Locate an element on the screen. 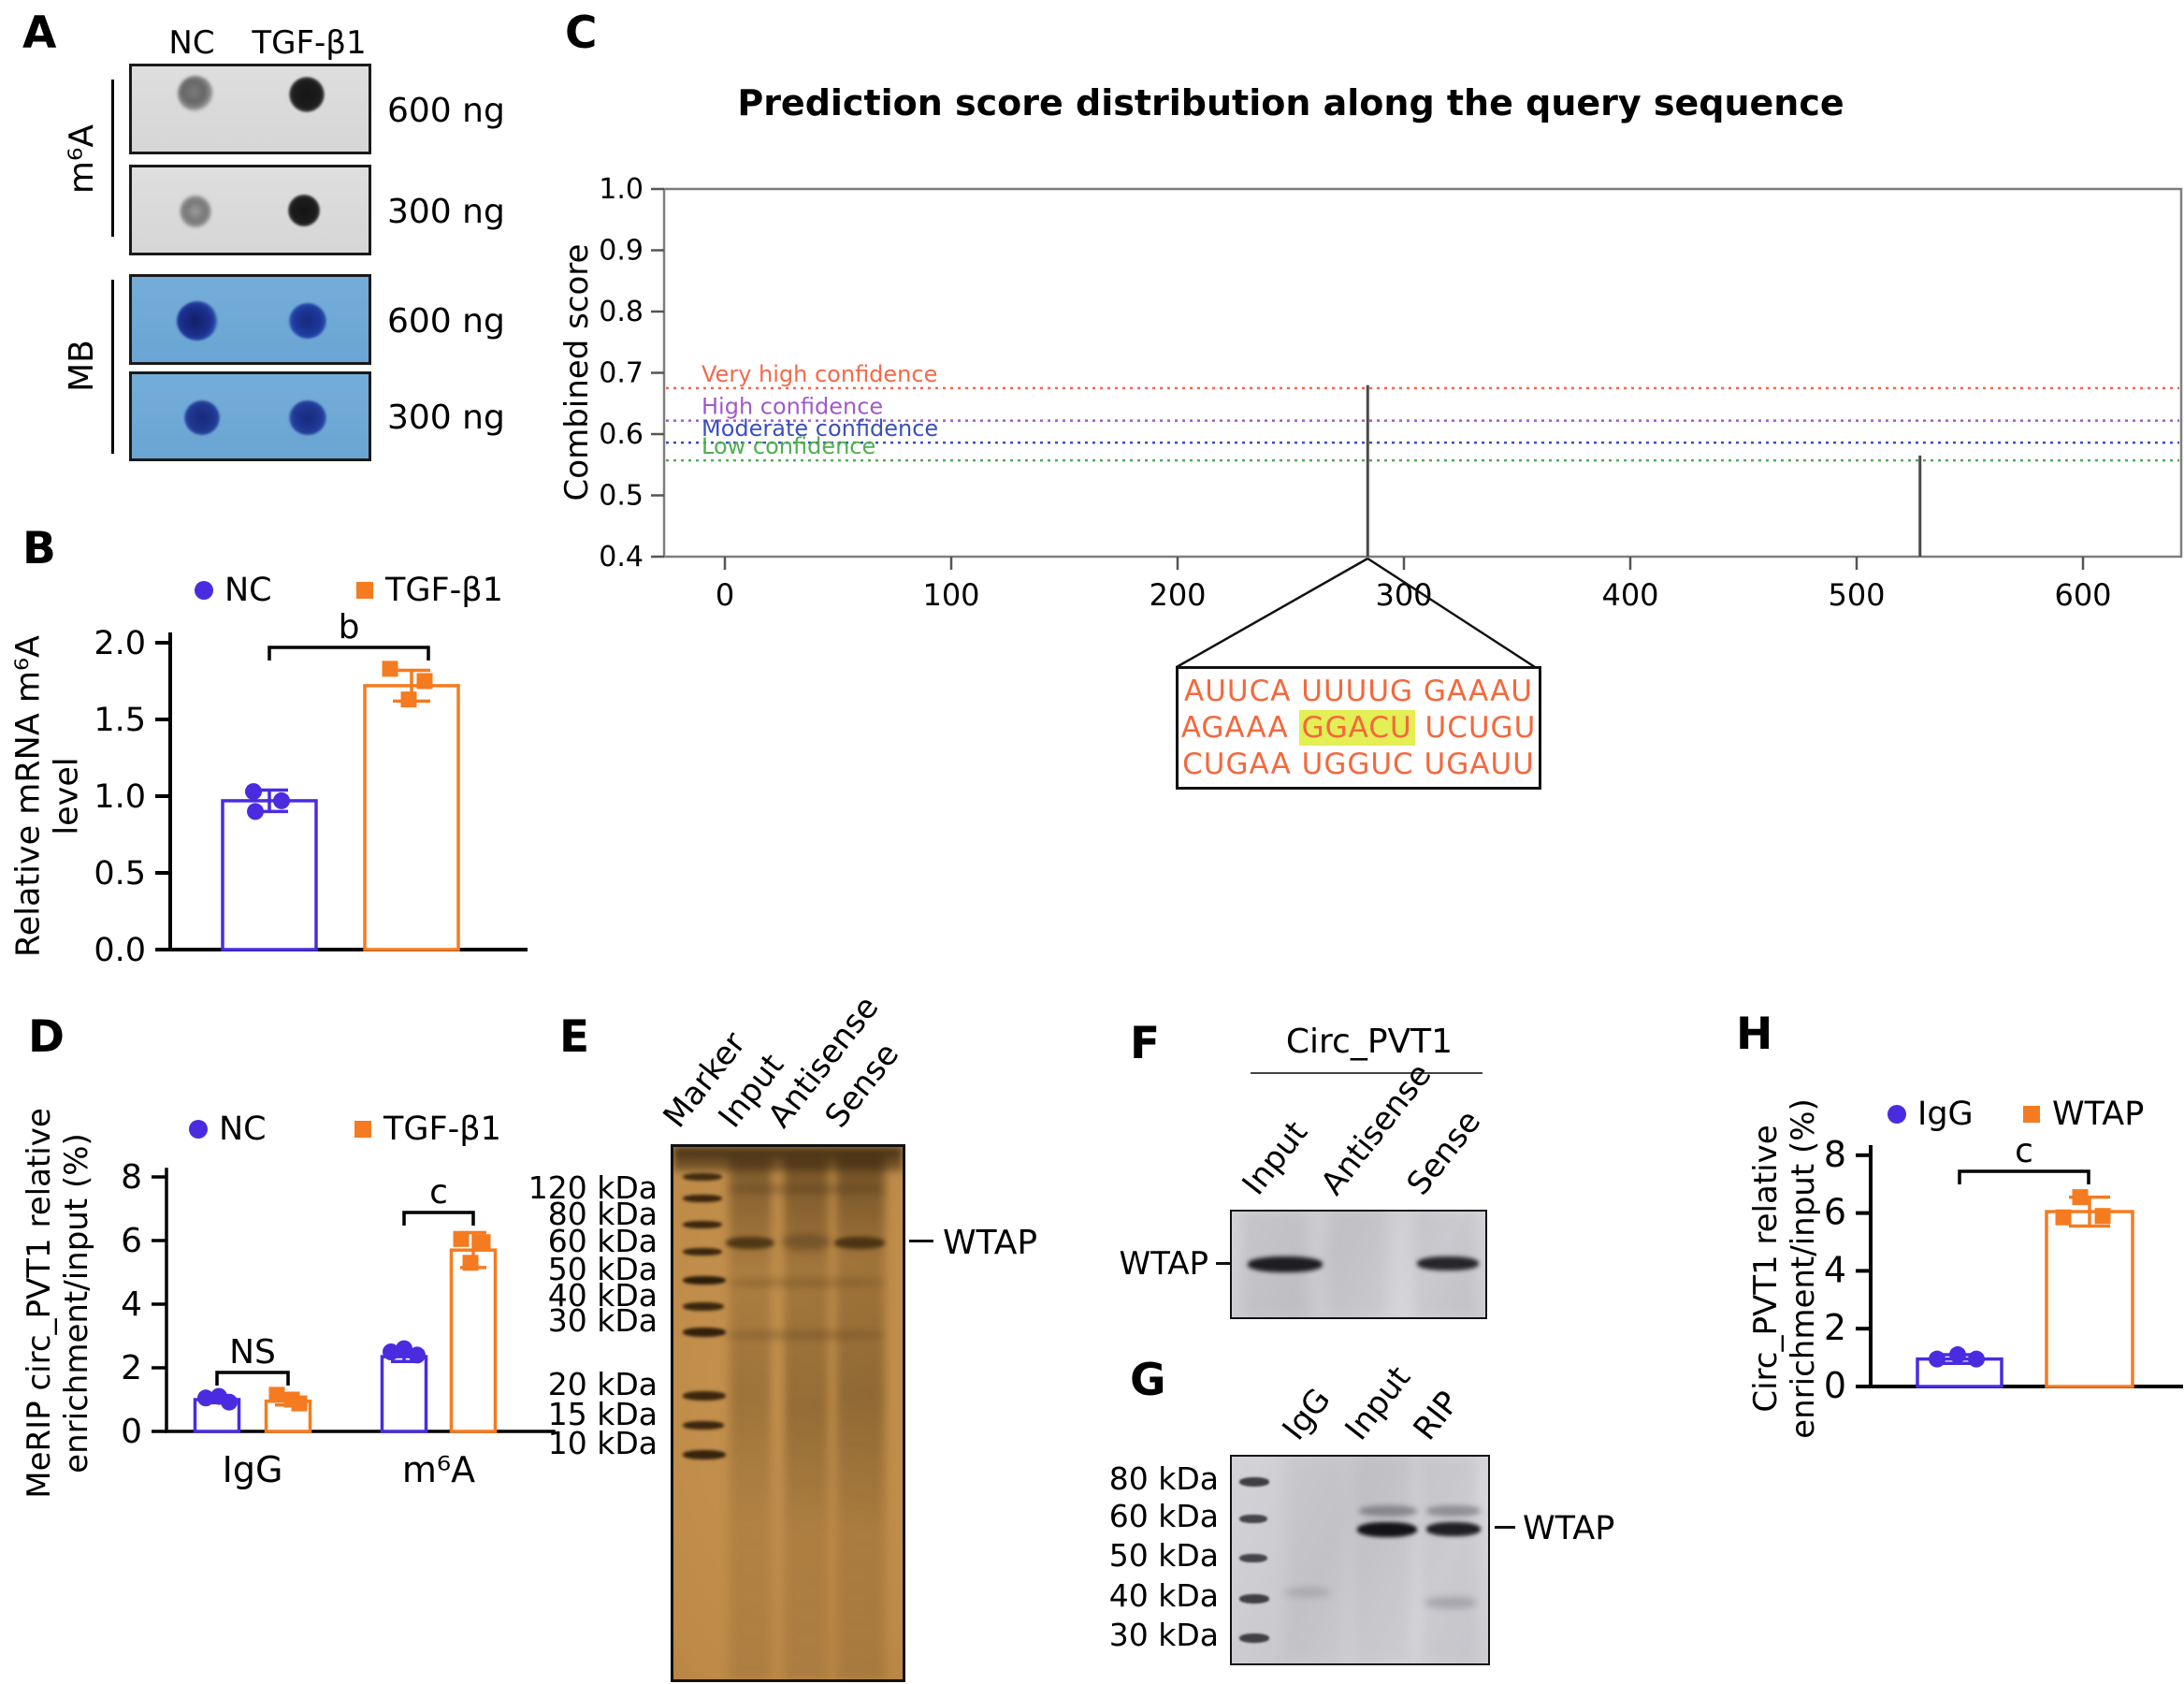 The width and height of the screenshot is (2184, 1684). upper-band-rip is located at coordinates (1453, 1511).